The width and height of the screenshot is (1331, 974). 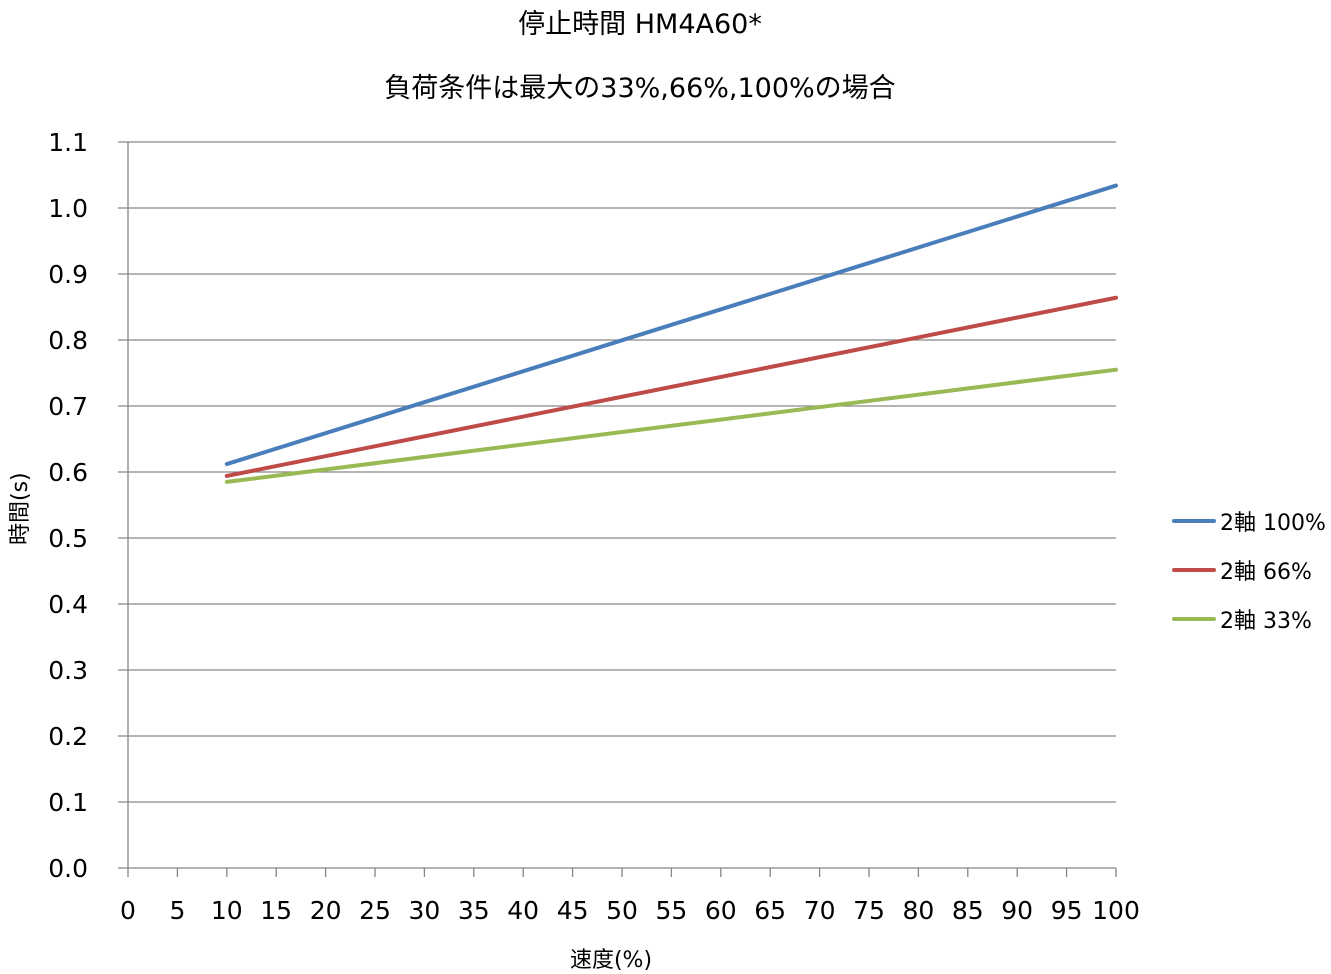 I want to click on legend-label: 2軸 66%, so click(x=1266, y=572).